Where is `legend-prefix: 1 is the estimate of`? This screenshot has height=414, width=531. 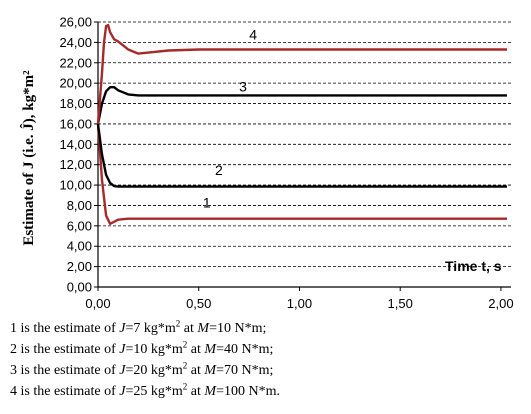
legend-prefix: 1 is the estimate of is located at coordinates (65, 328).